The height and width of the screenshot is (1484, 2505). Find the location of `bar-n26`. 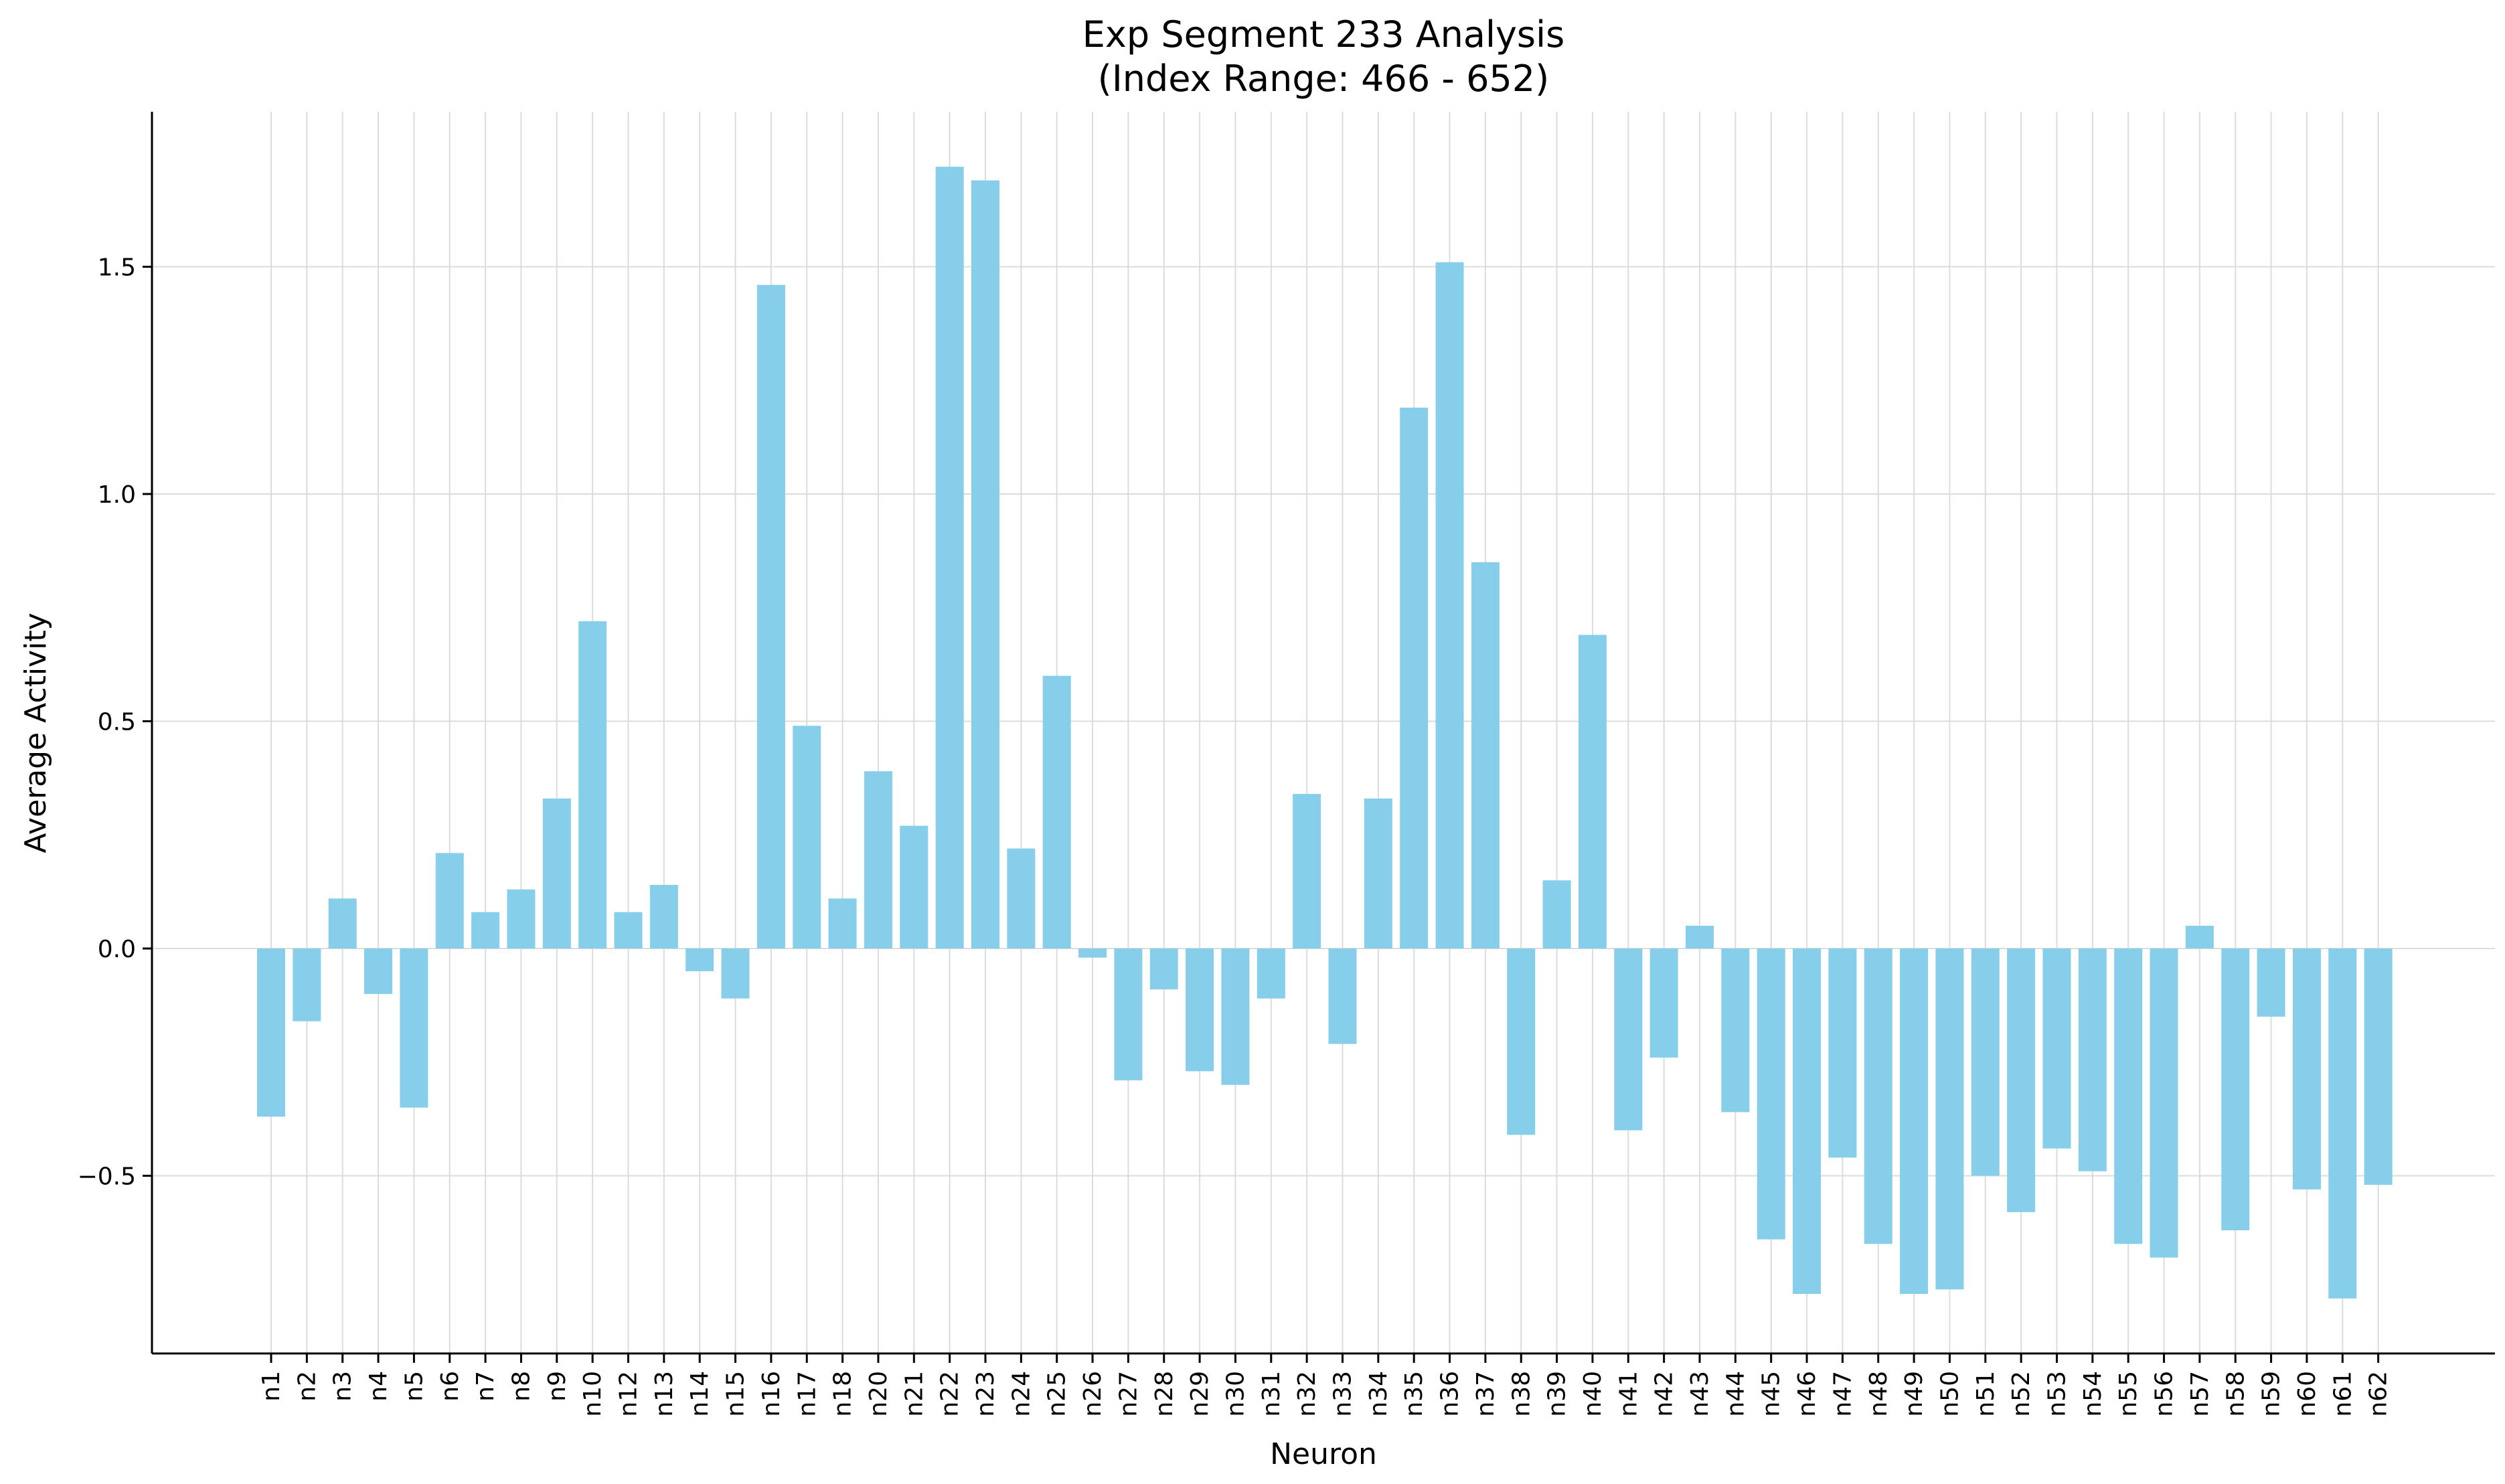

bar-n26 is located at coordinates (1092, 954).